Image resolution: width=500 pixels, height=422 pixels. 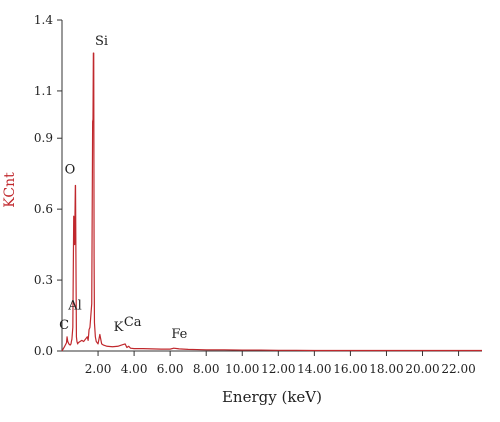 I want to click on peak-label: Si, so click(x=101, y=41).